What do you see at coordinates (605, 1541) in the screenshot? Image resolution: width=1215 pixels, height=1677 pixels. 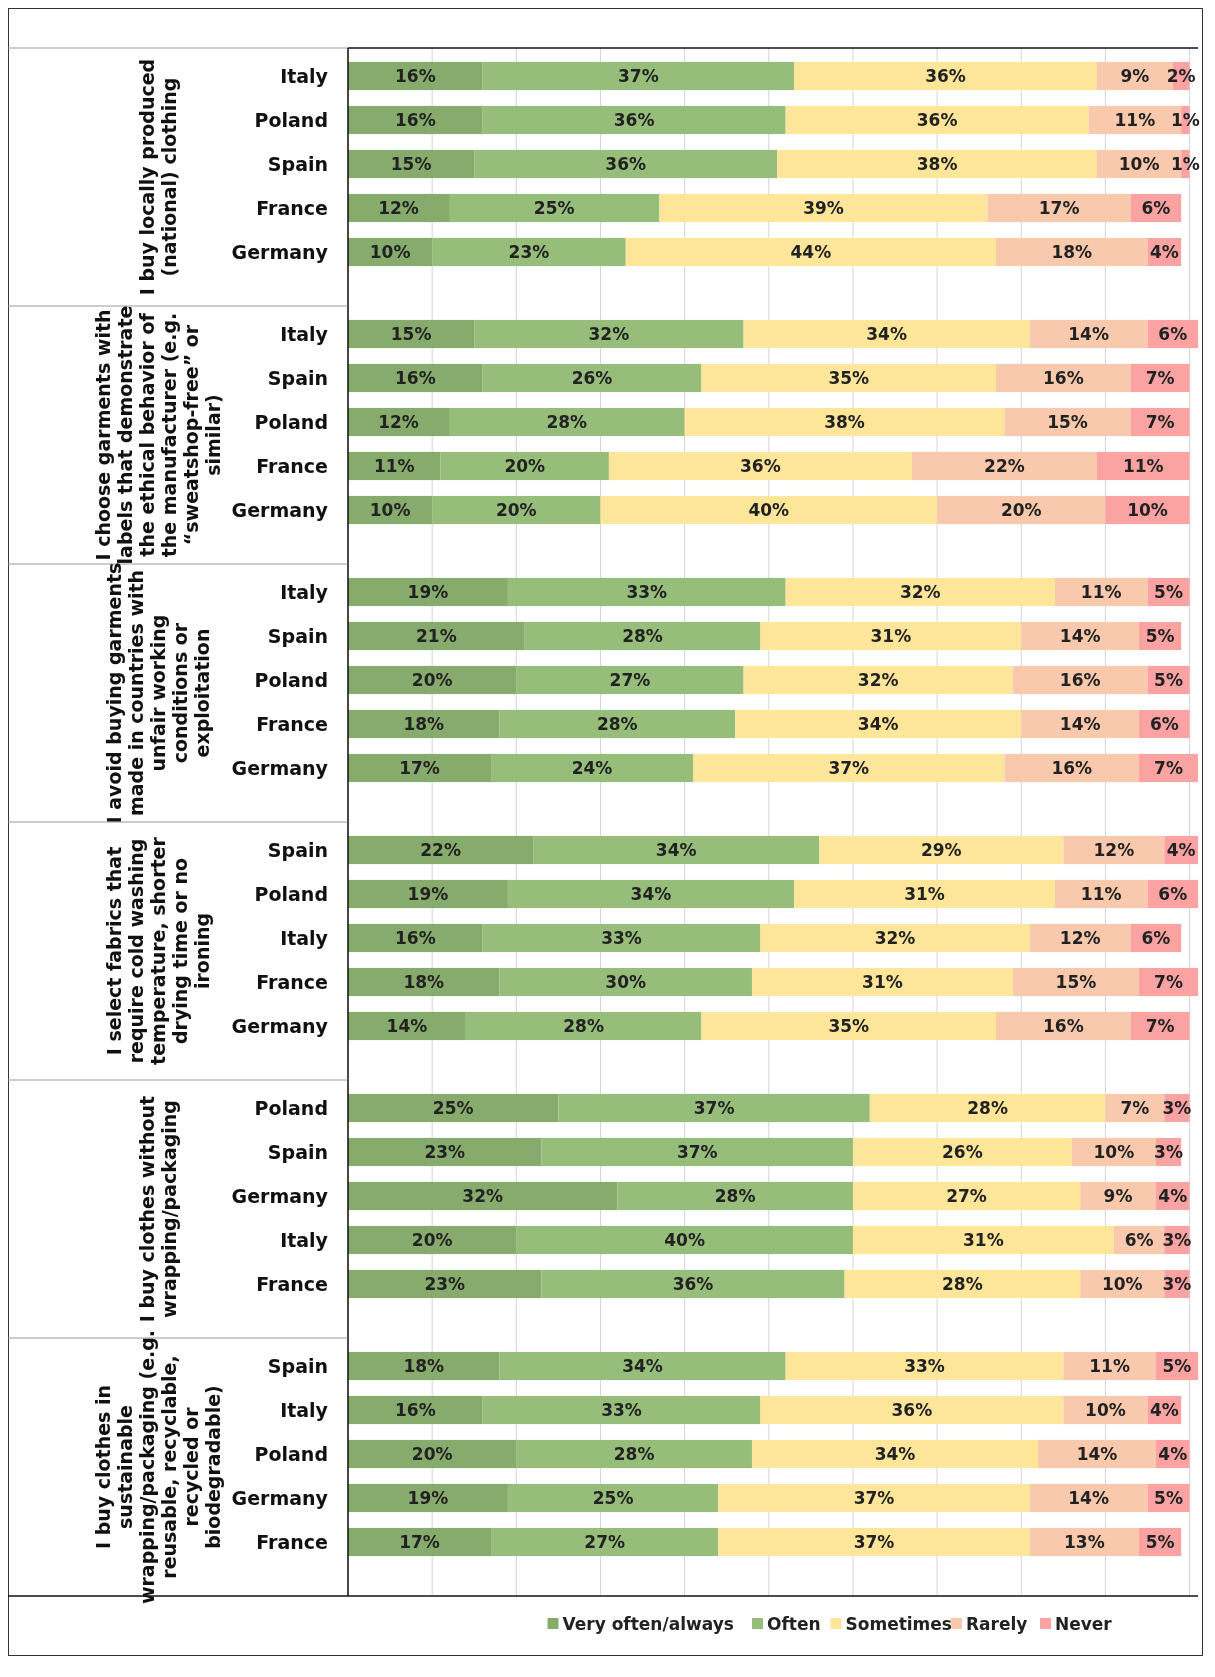 I see `data-label: 27%` at bounding box center [605, 1541].